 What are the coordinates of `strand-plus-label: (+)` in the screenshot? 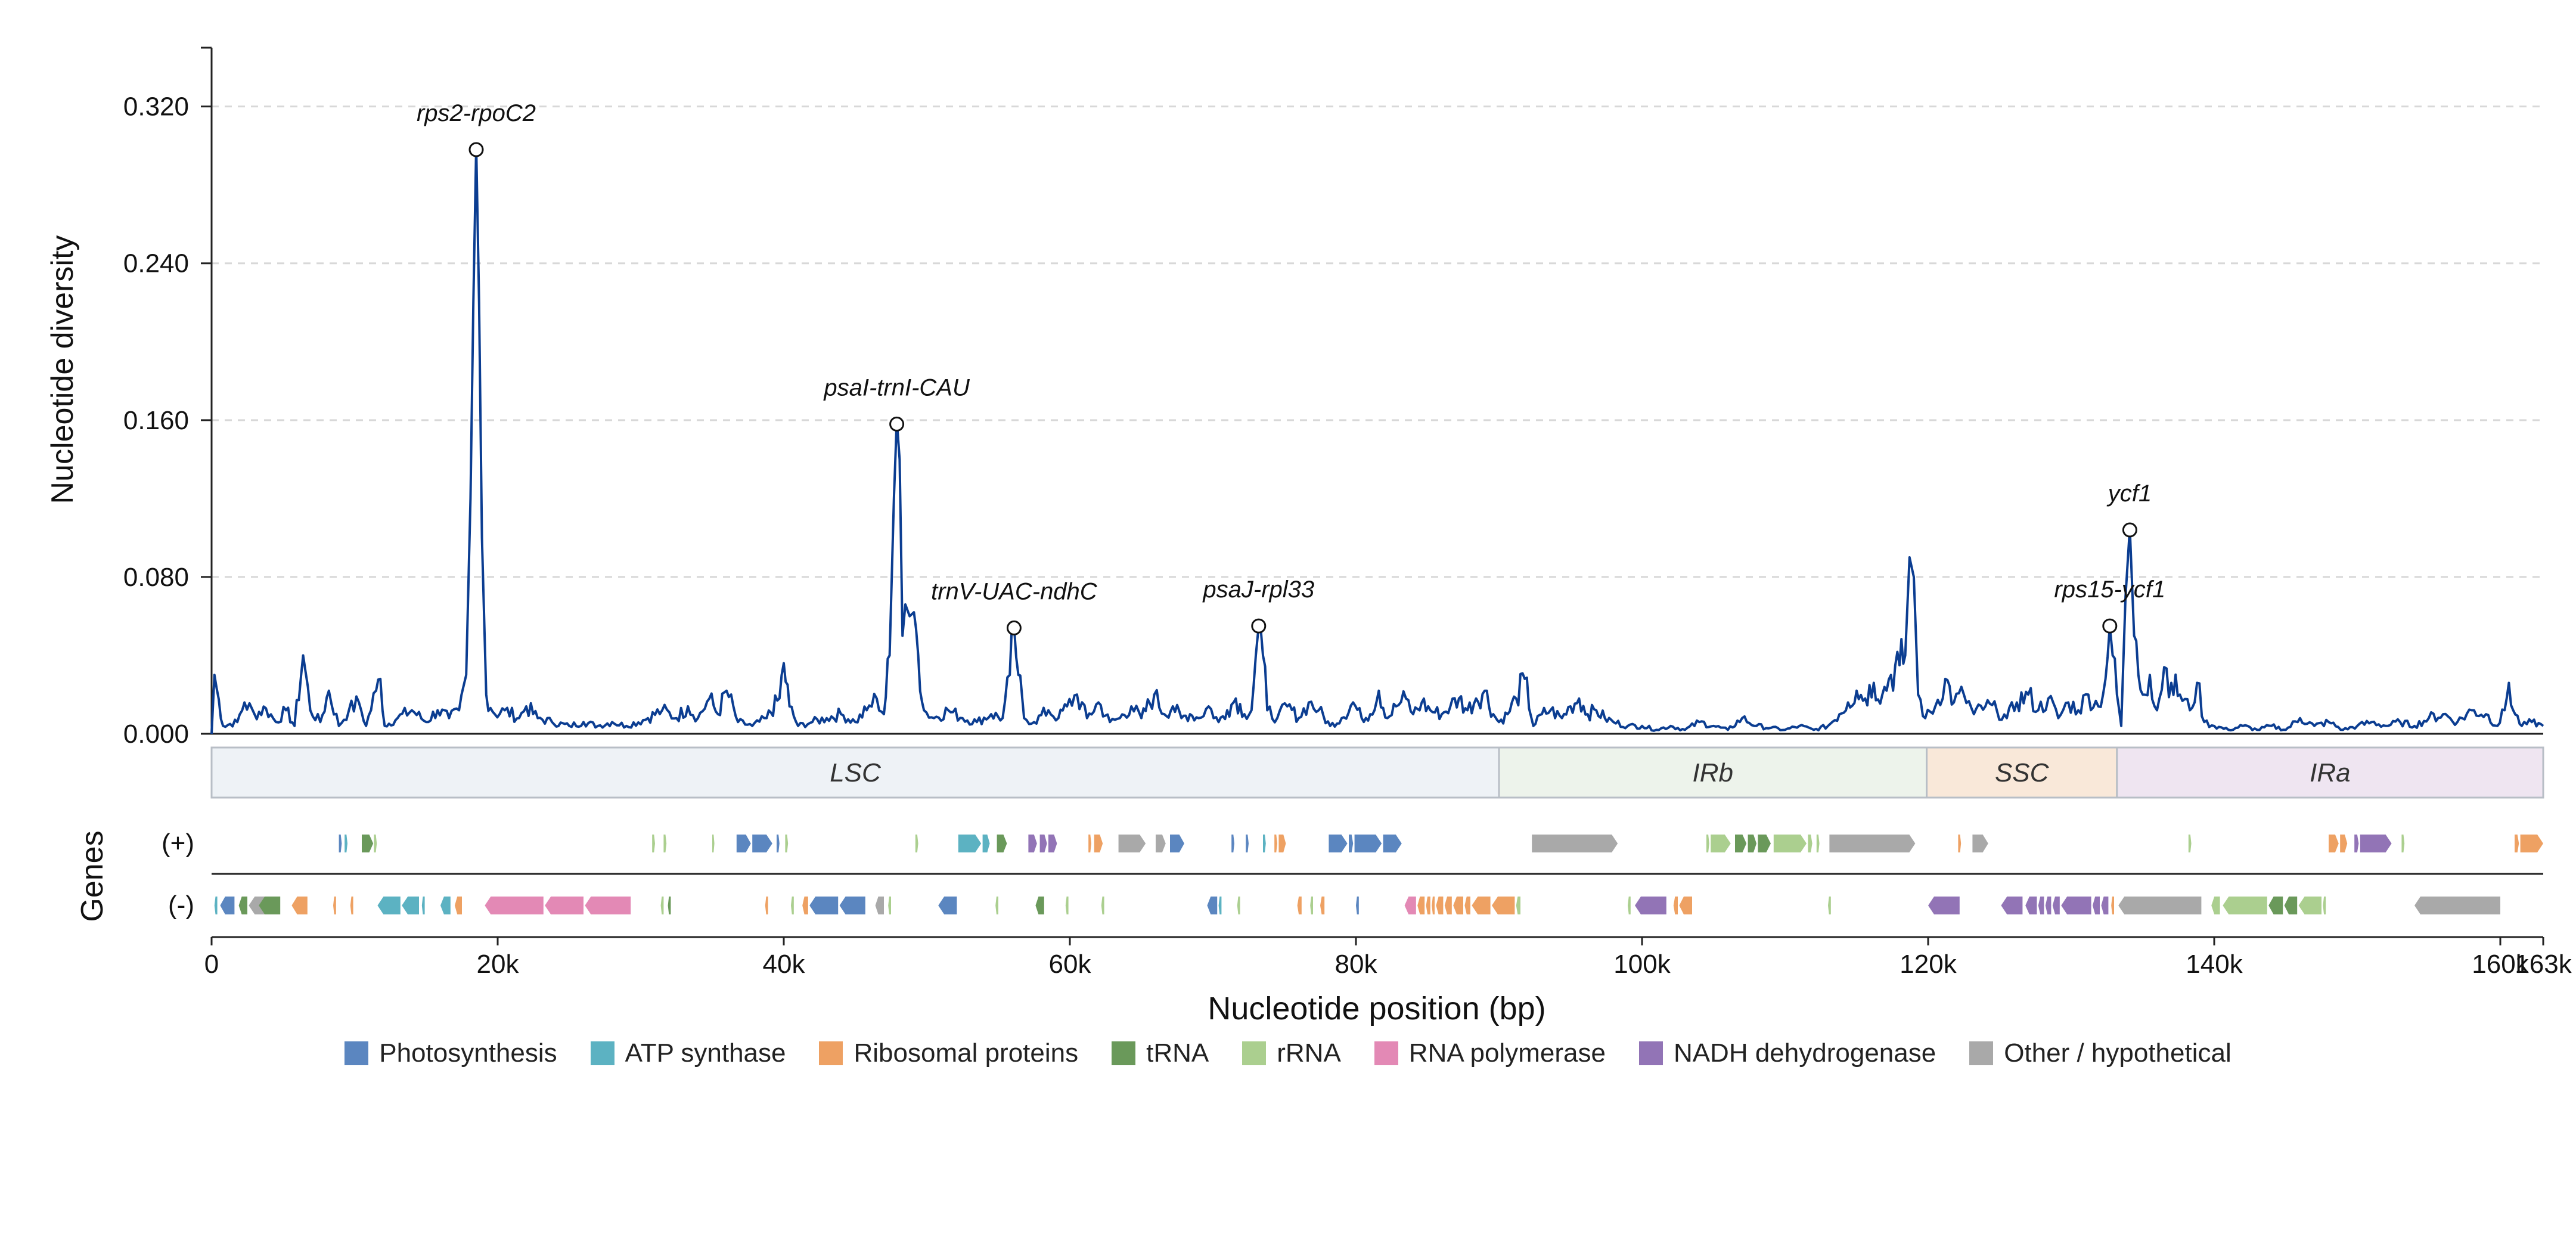 It's located at (178, 843).